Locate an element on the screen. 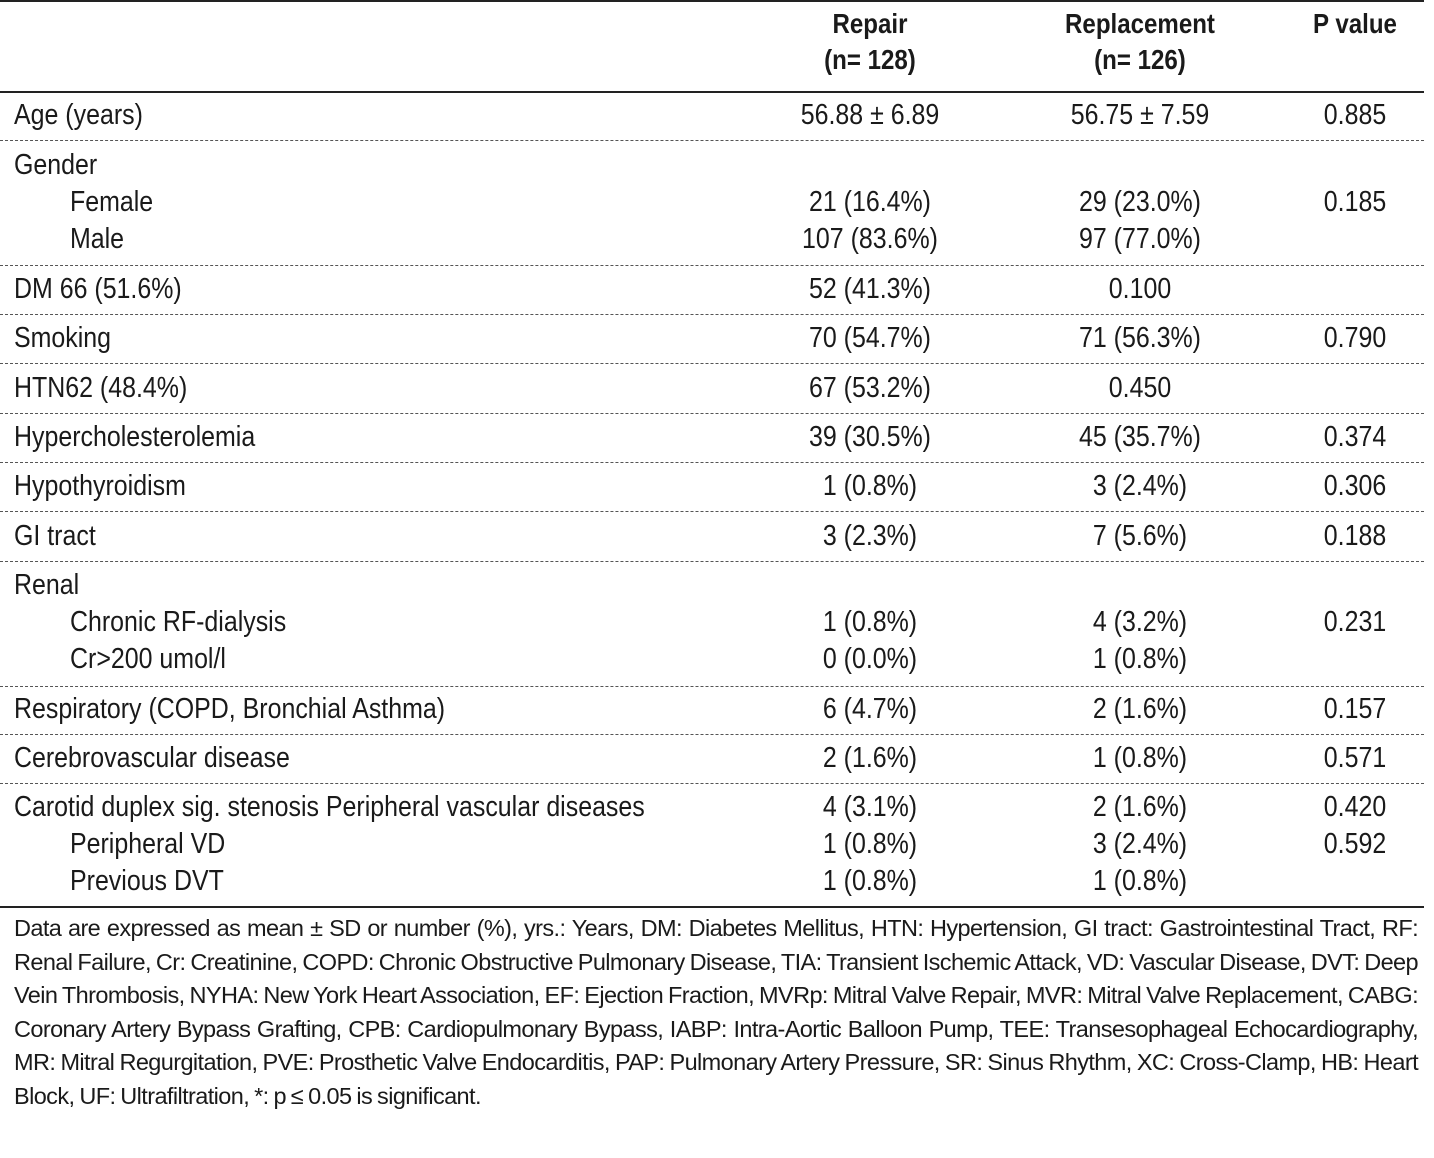  repair-value: 2 (1.6%) is located at coordinates (870, 758).